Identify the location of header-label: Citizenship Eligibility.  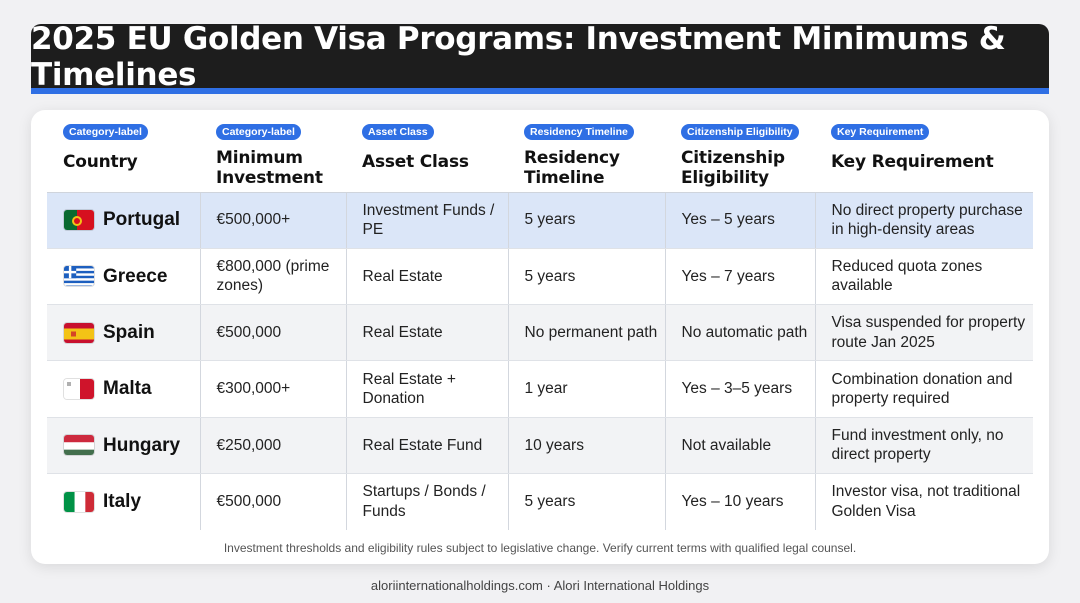
(733, 168).